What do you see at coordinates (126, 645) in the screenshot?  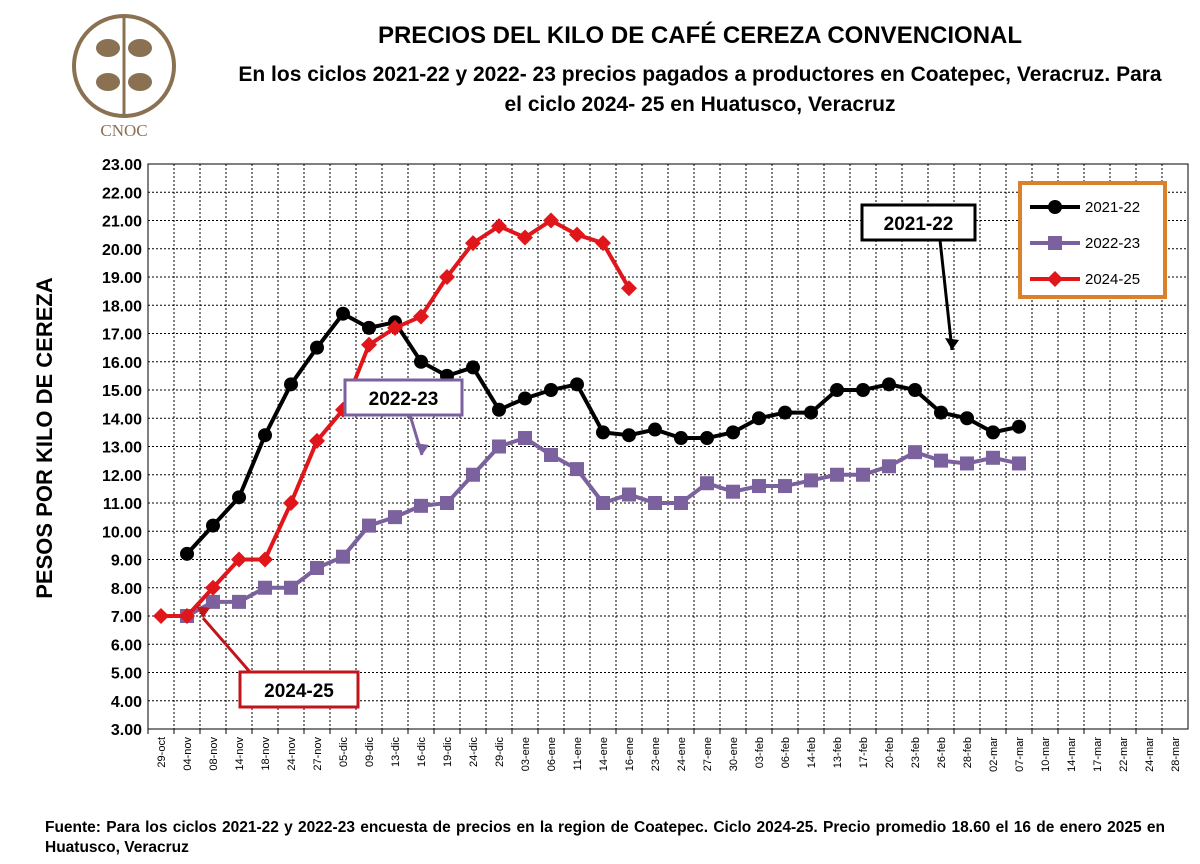 I see `y-tick-label: 6.00` at bounding box center [126, 645].